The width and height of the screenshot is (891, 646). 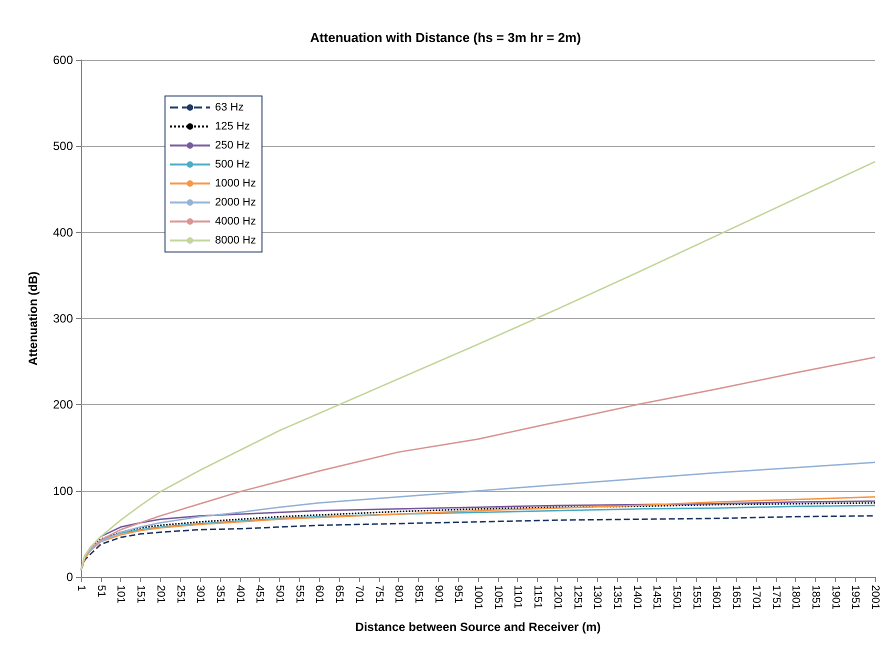 What do you see at coordinates (696, 597) in the screenshot?
I see `x-tick-label: 1551` at bounding box center [696, 597].